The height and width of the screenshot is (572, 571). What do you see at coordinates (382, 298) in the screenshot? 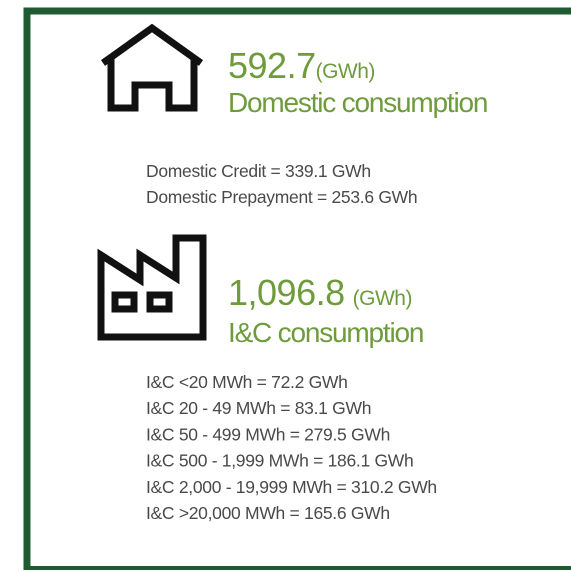
I see `ic-unit: (GWh)` at bounding box center [382, 298].